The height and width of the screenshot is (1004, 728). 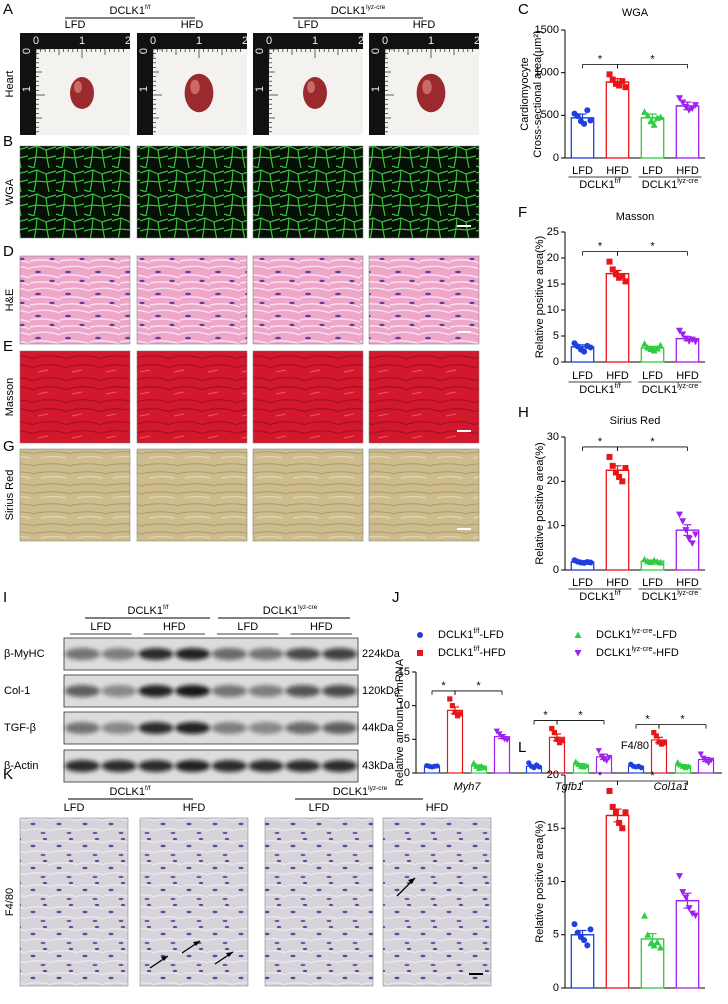 What do you see at coordinates (20, 728) in the screenshot?
I see `protein-label: TGF-β` at bounding box center [20, 728].